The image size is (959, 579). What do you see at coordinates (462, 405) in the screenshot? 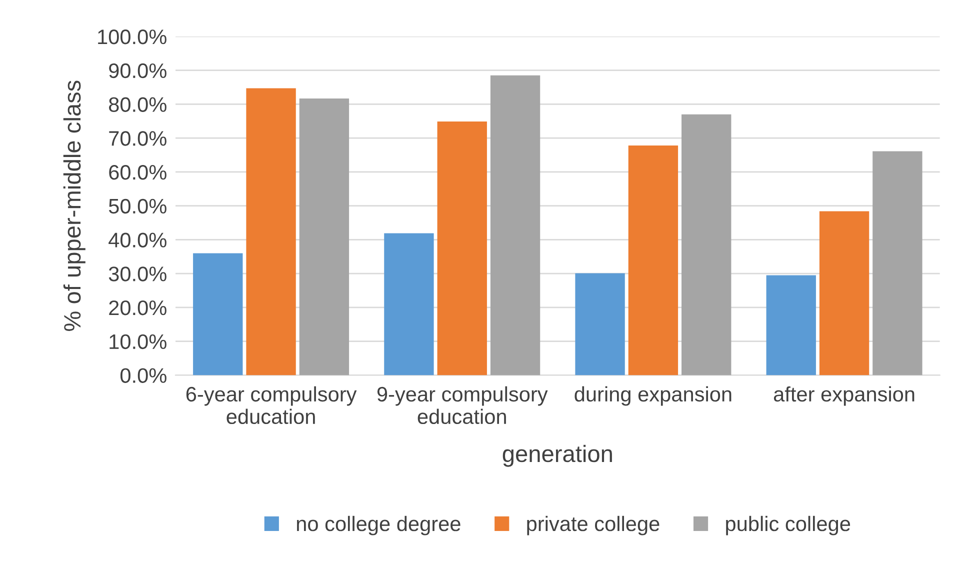
I see `x-tick-label: 9-year compulsory education` at bounding box center [462, 405].